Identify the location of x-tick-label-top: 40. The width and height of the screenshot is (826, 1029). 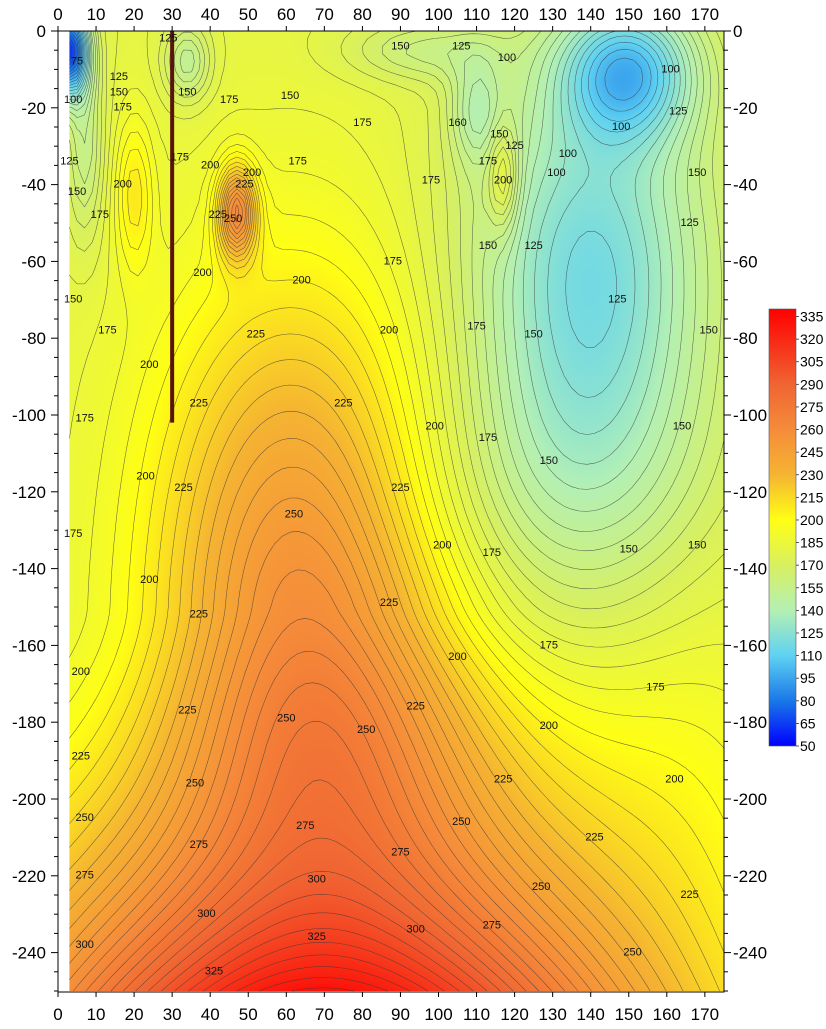
(210, 14).